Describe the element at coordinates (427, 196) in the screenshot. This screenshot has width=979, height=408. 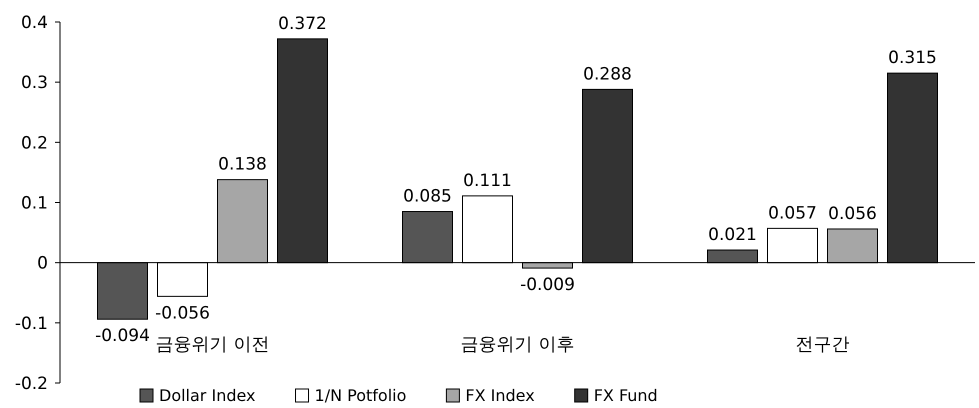
I see `data-label: 0.085` at that location.